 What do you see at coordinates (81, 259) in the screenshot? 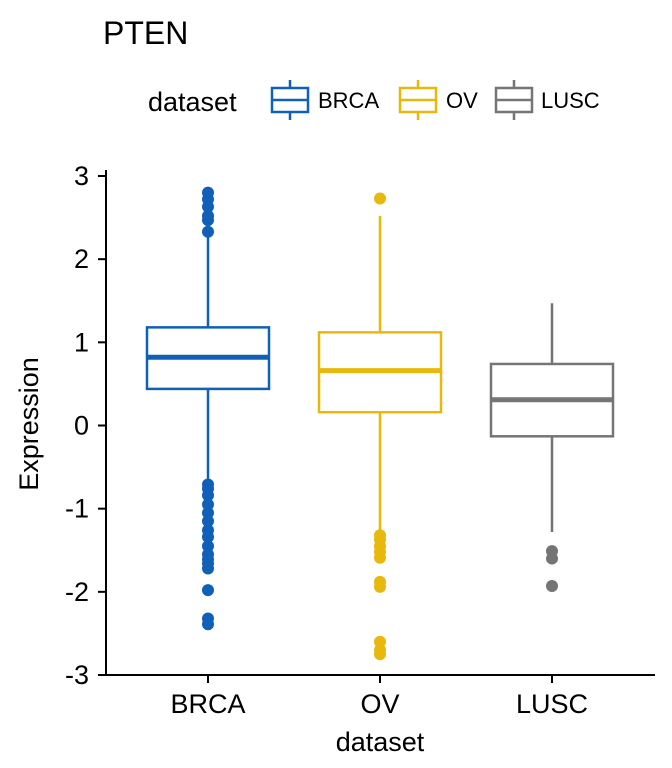
I see `y-tick-label: 2` at bounding box center [81, 259].